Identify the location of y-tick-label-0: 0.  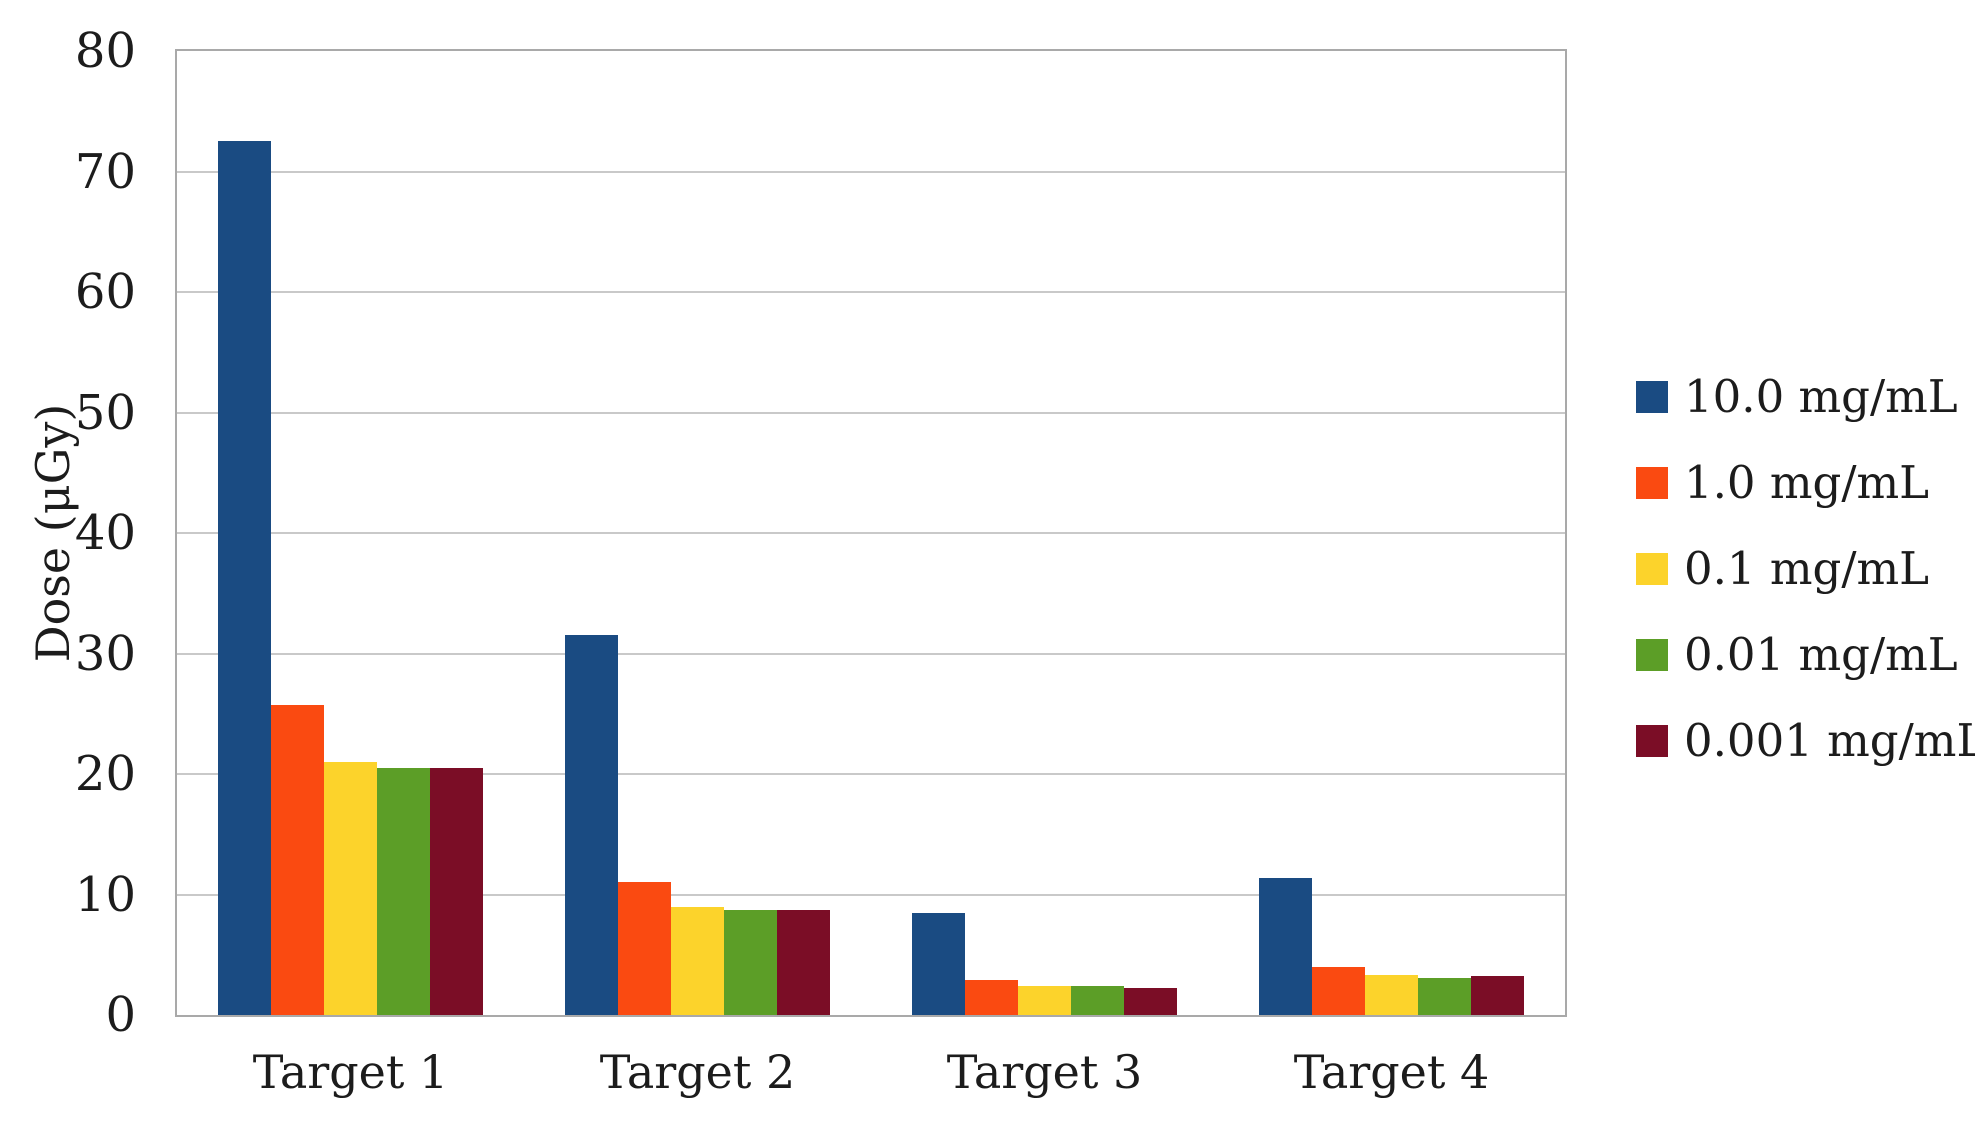
(120, 1015).